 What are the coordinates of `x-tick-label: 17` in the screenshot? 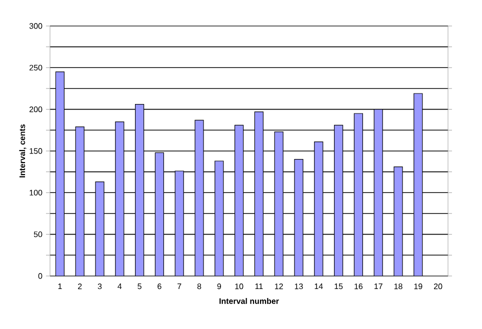 It's located at (378, 287).